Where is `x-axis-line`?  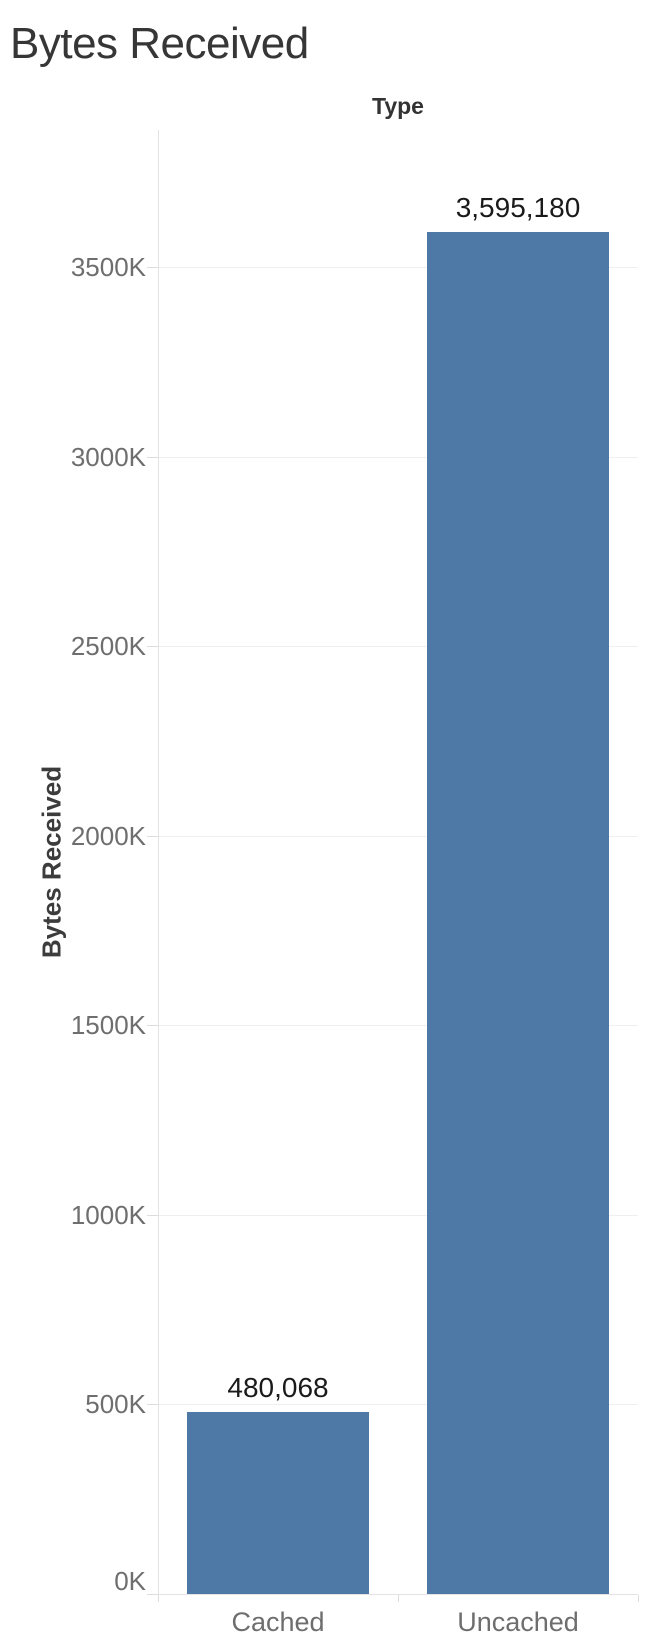 x-axis-line is located at coordinates (398, 1594).